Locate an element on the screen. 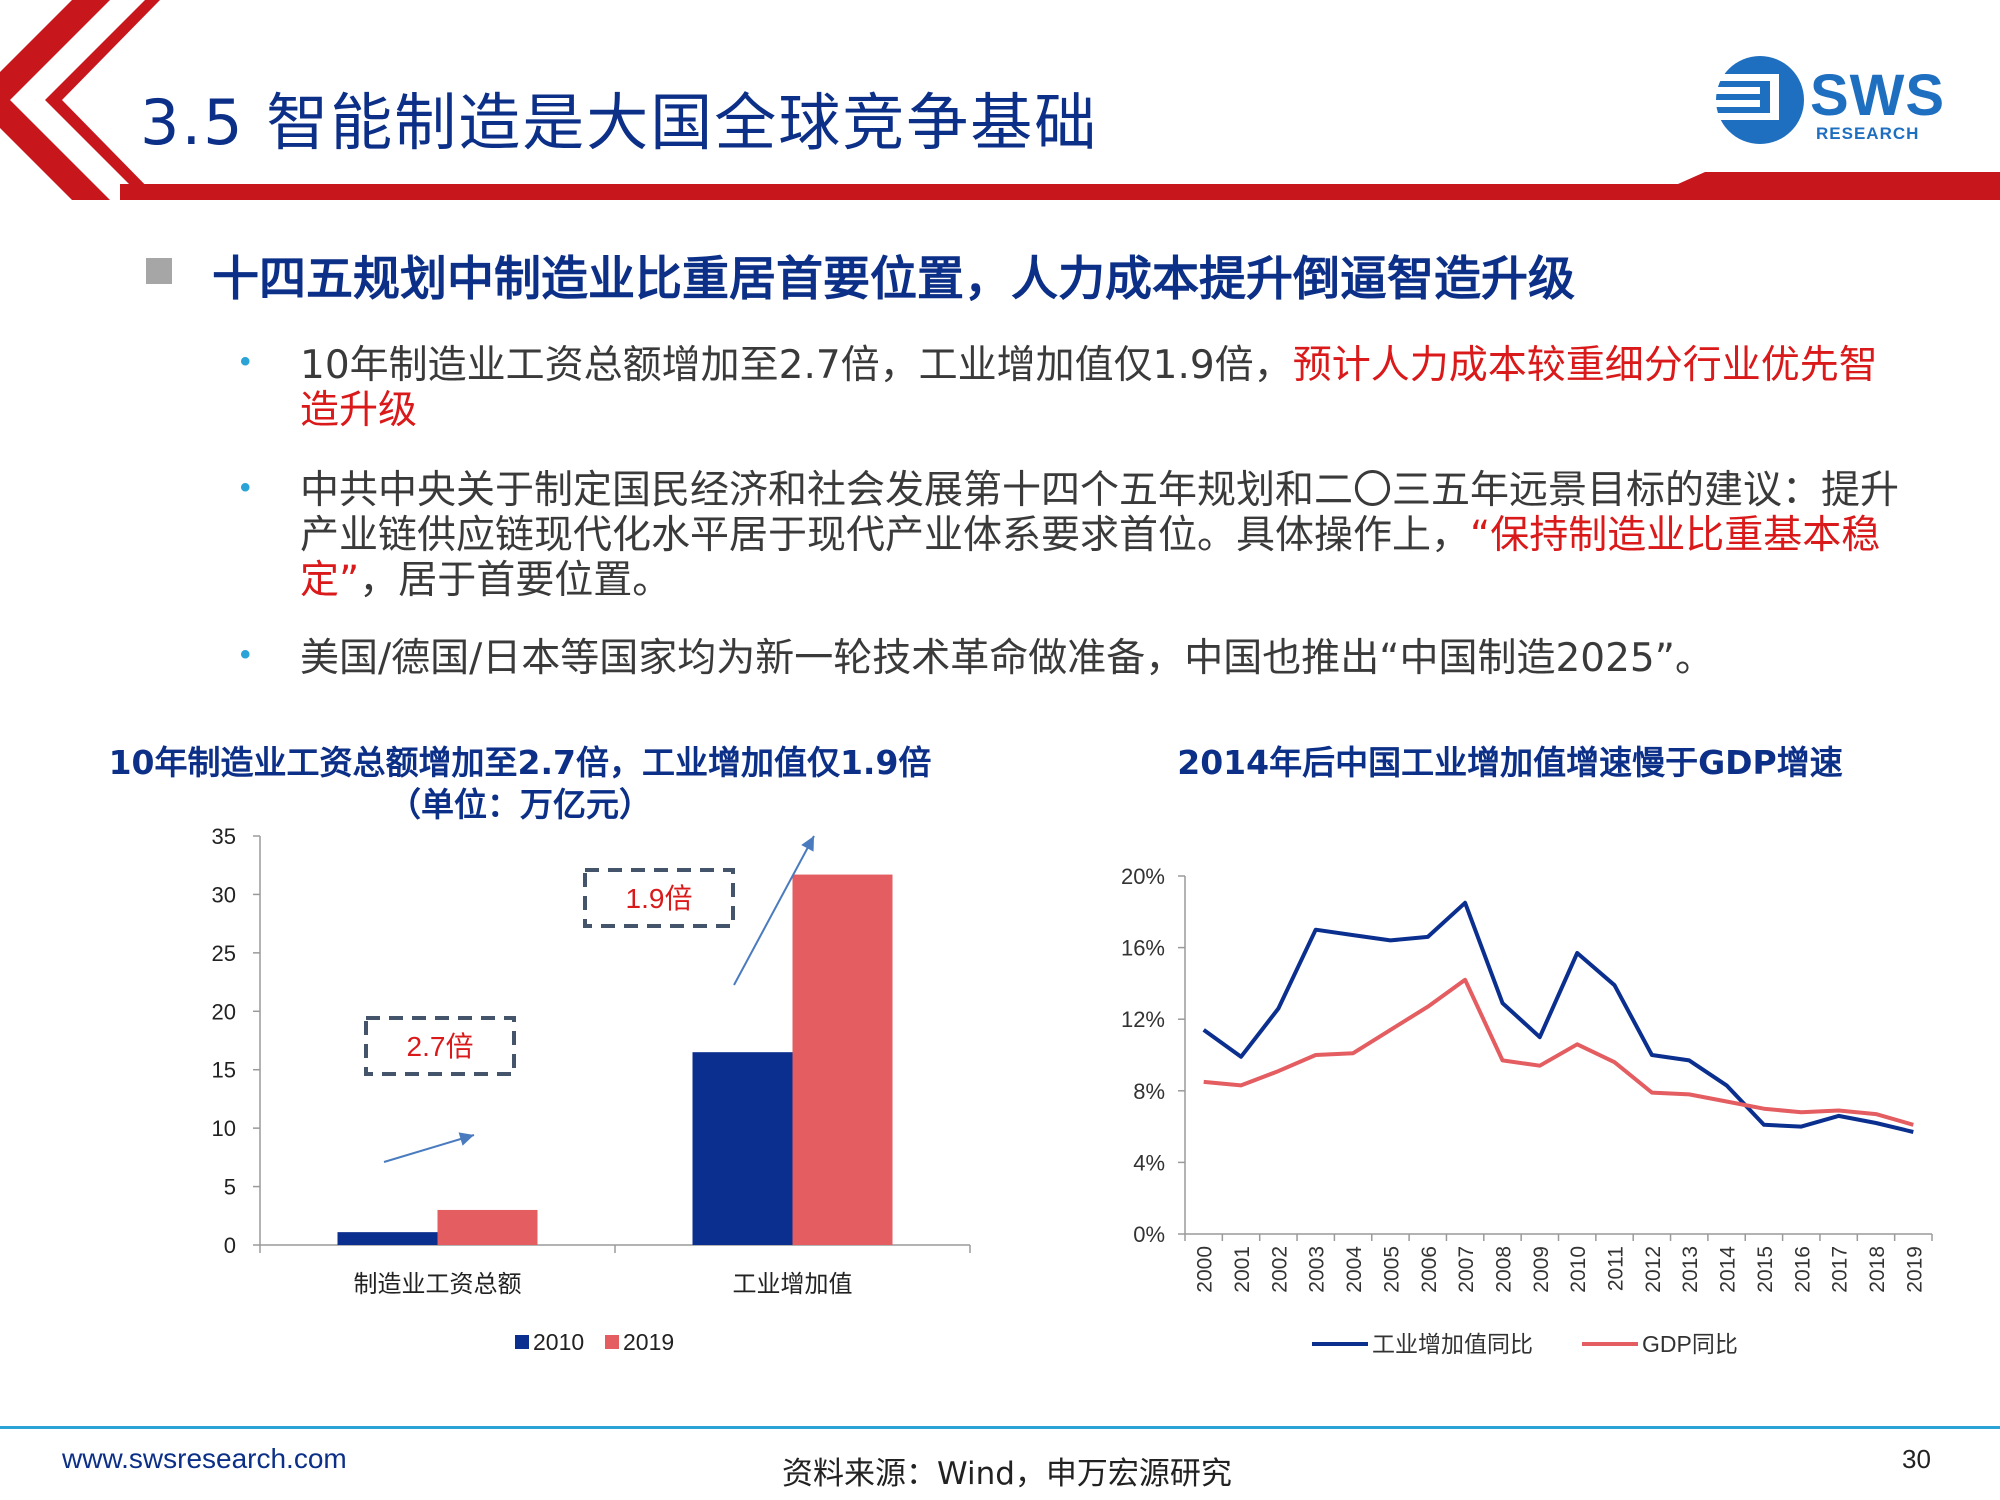  line-x-tick-label: 2018 is located at coordinates (1877, 1269).